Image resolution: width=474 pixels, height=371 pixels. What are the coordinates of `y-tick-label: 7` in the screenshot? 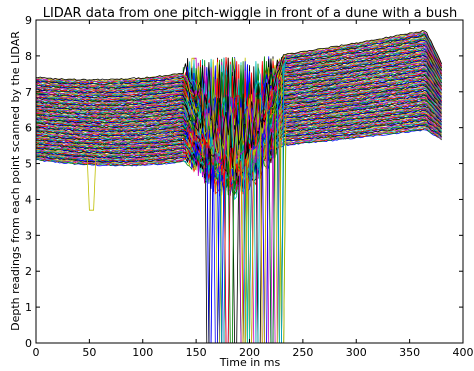 It's located at (28, 92).